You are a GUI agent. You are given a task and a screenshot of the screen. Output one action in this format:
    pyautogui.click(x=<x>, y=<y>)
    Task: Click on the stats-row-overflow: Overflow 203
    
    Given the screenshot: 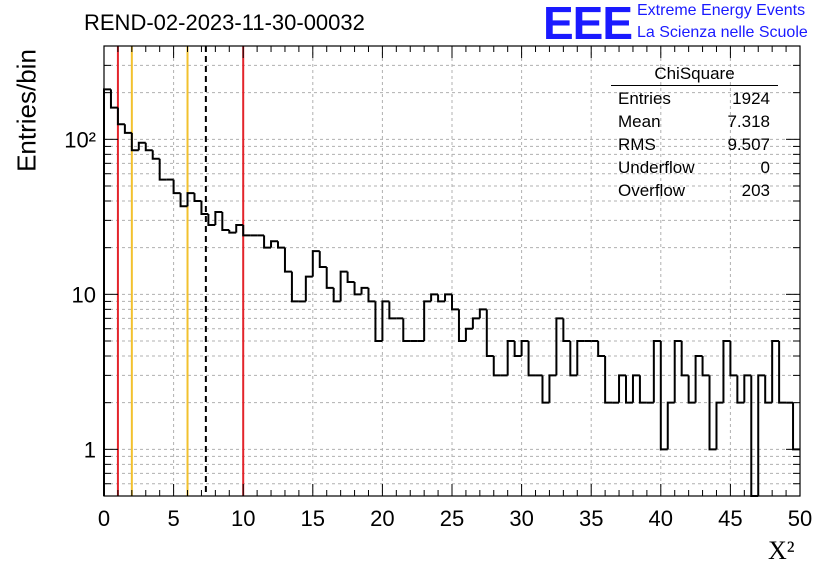 What is the action you would take?
    pyautogui.click(x=694, y=190)
    